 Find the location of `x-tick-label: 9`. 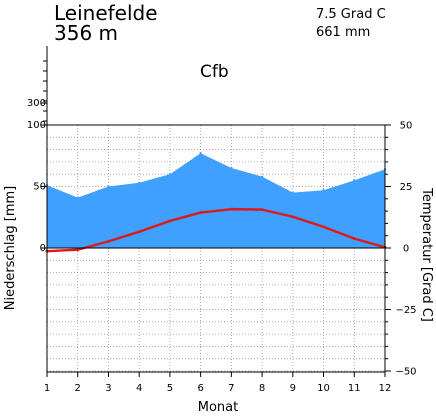

x-tick-label: 9 is located at coordinates (293, 388).